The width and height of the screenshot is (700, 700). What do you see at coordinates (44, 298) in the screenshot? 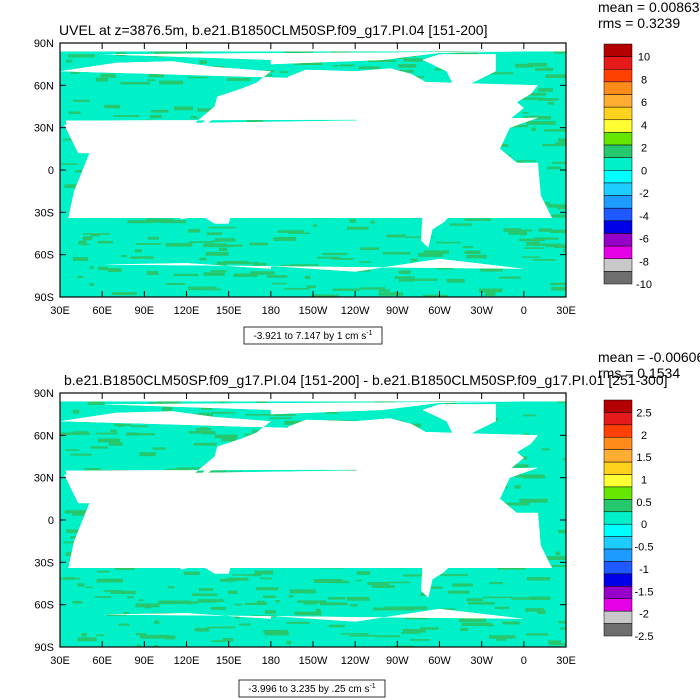
I see `y-tick-label: 90S` at bounding box center [44, 298].